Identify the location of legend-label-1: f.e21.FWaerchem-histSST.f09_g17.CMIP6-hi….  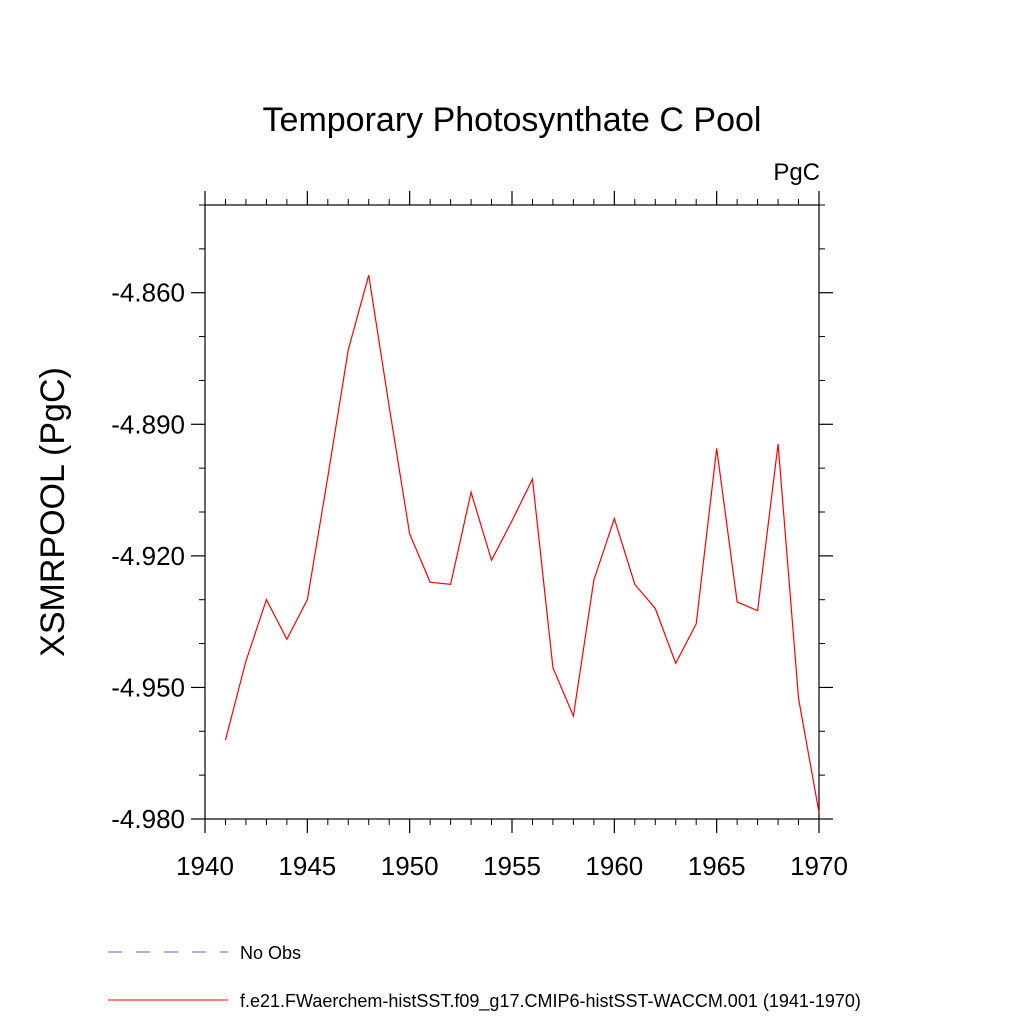
(550, 1001).